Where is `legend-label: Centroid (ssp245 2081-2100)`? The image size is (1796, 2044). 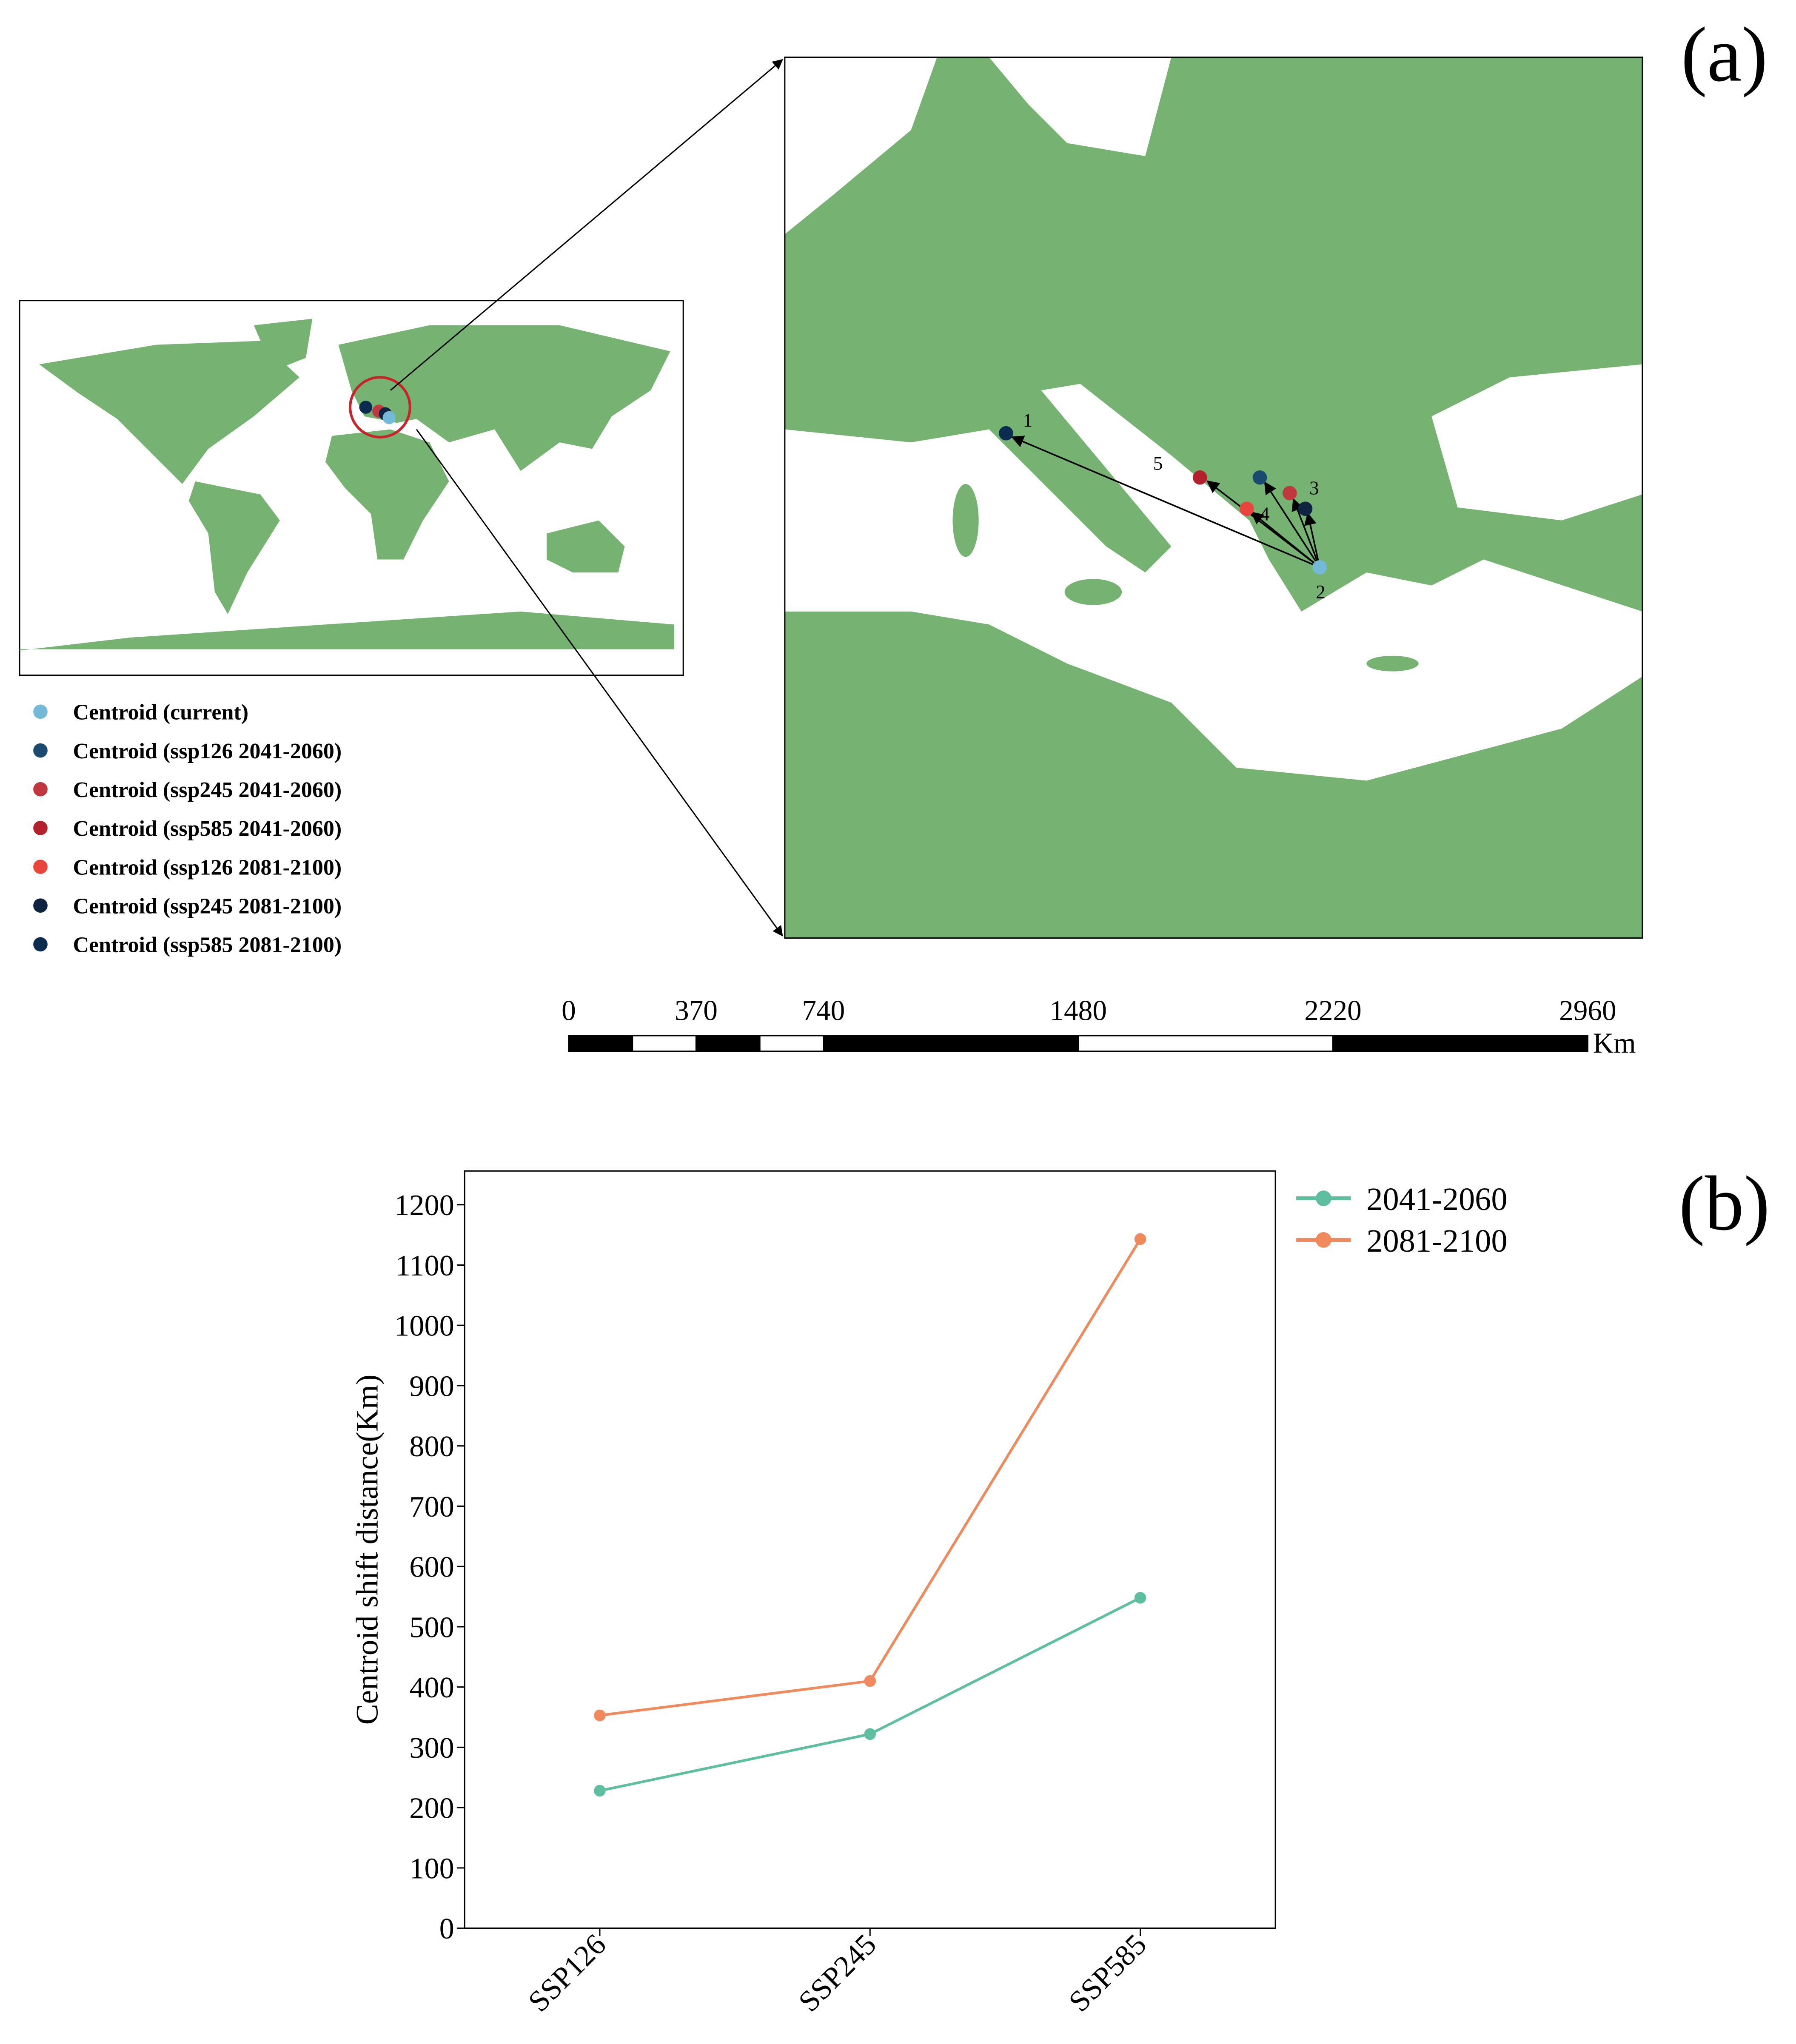
legend-label: Centroid (ssp245 2081-2100) is located at coordinates (208, 906).